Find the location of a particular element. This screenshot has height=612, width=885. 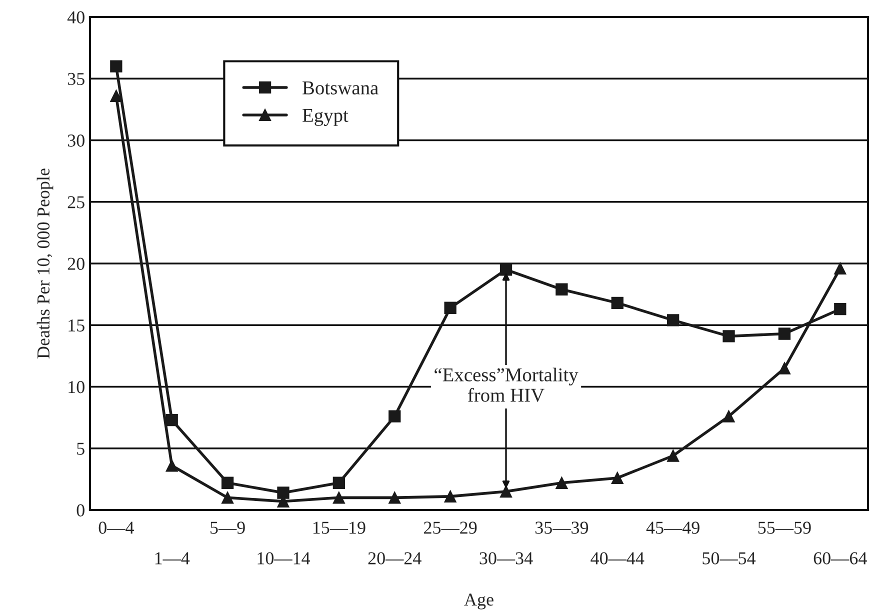

x-tick-label: 0—4 is located at coordinates (116, 528).